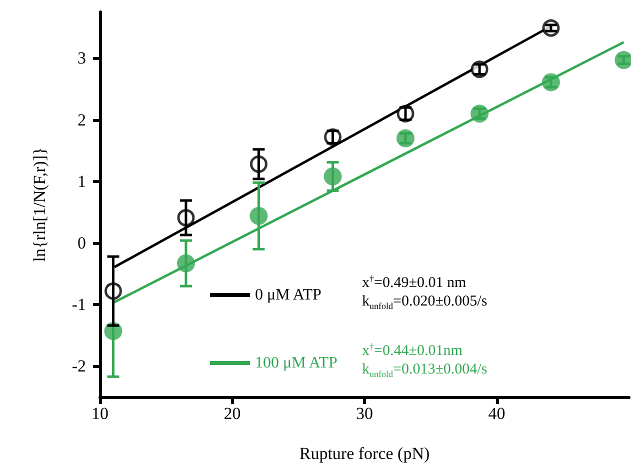  I want to click on y-axis-title: ln{rln[1/N(F,r)]}, so click(39, 204).